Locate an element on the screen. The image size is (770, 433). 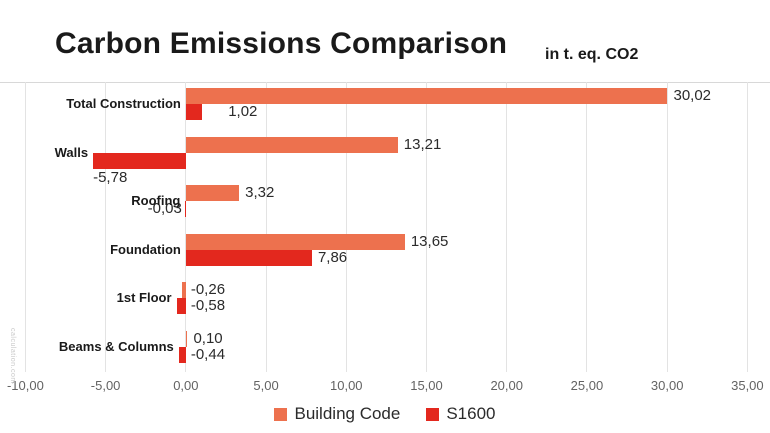
category-label: Walls is located at coordinates (71, 152).